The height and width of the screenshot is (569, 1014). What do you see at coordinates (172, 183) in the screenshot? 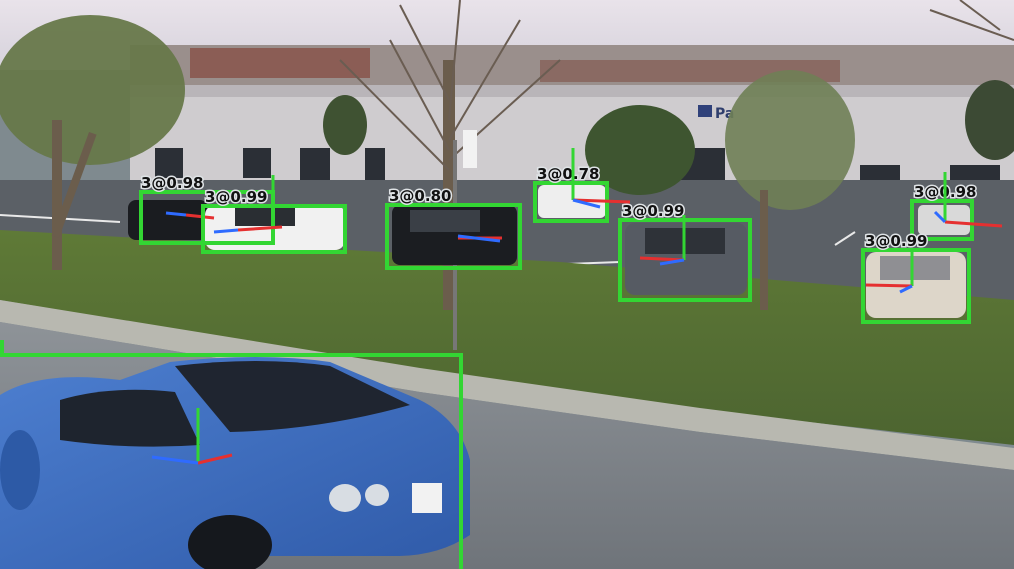
I see `detection-label: 3@0.98` at bounding box center [172, 183].